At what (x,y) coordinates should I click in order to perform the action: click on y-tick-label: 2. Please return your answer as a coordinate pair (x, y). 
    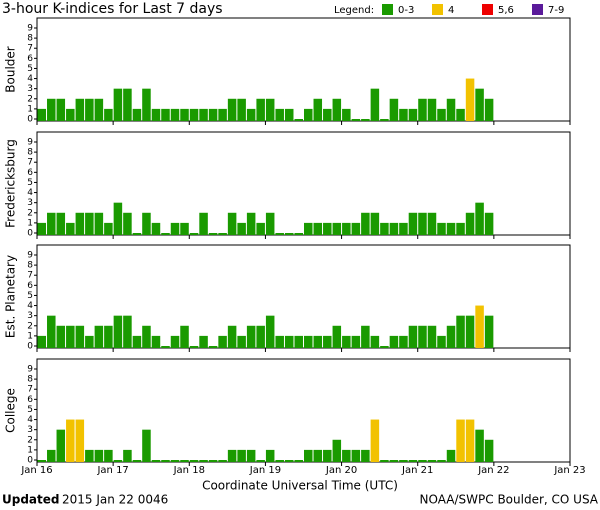
    Looking at the image, I should click on (30, 213).